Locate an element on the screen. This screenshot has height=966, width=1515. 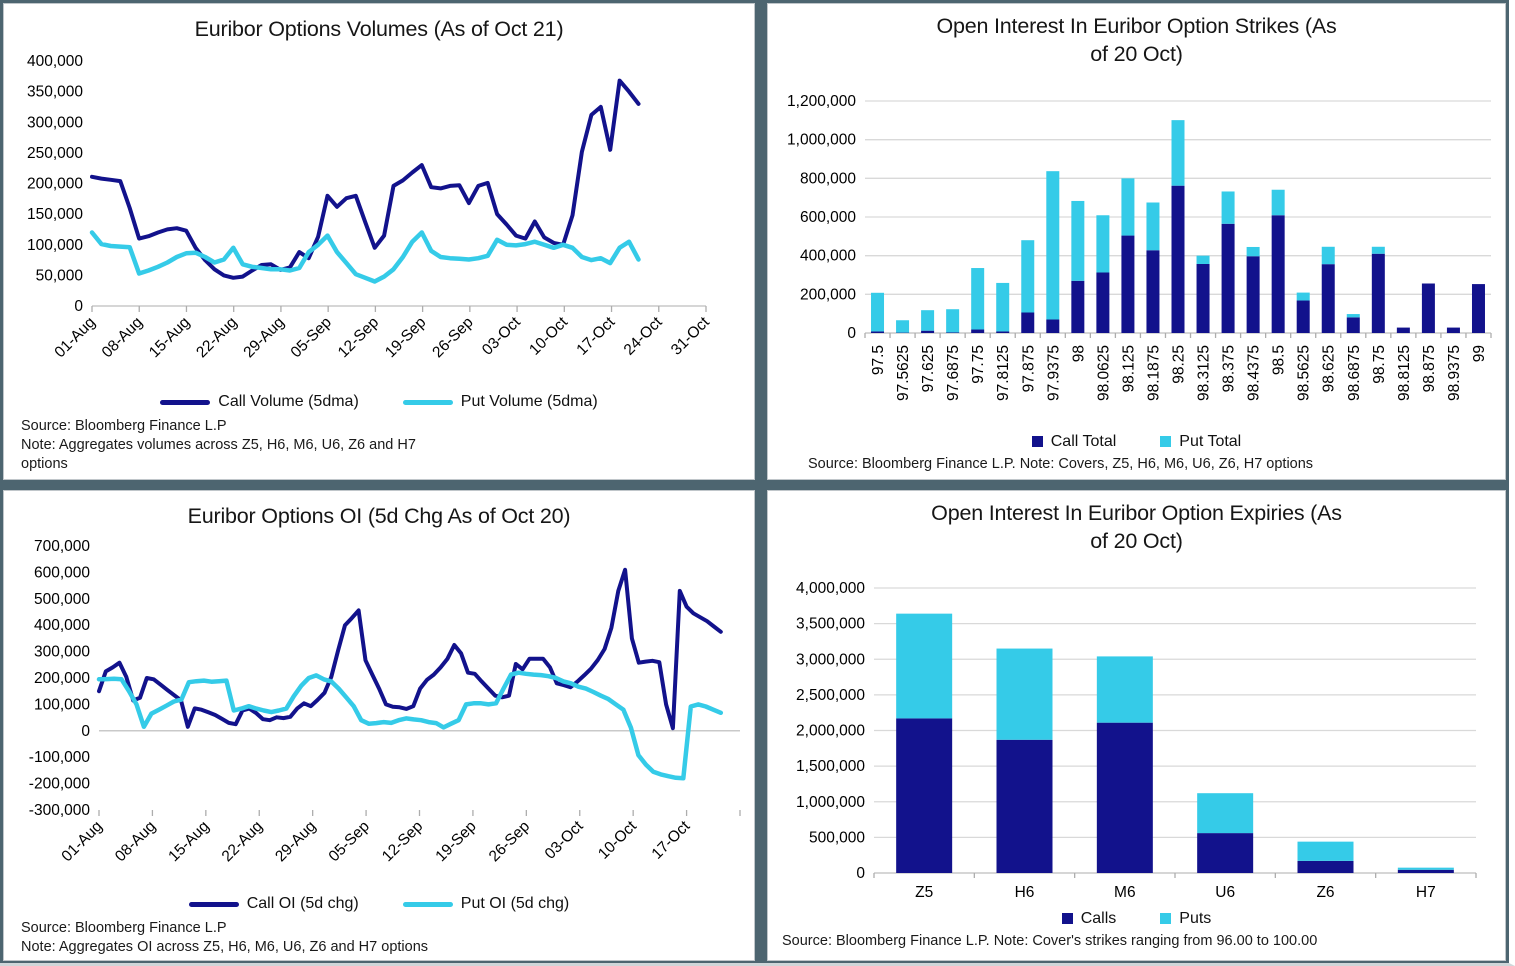
expiries-legend: Calls Puts is located at coordinates (1136, 919).